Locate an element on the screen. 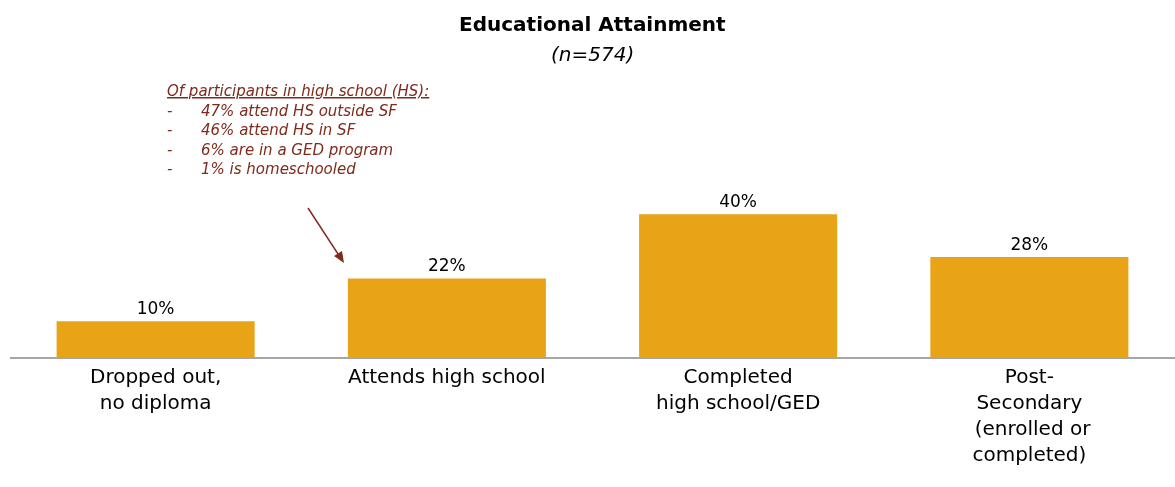 This screenshot has width=1175, height=487. x-tick-label: Completed high school/GED is located at coordinates (738, 389).